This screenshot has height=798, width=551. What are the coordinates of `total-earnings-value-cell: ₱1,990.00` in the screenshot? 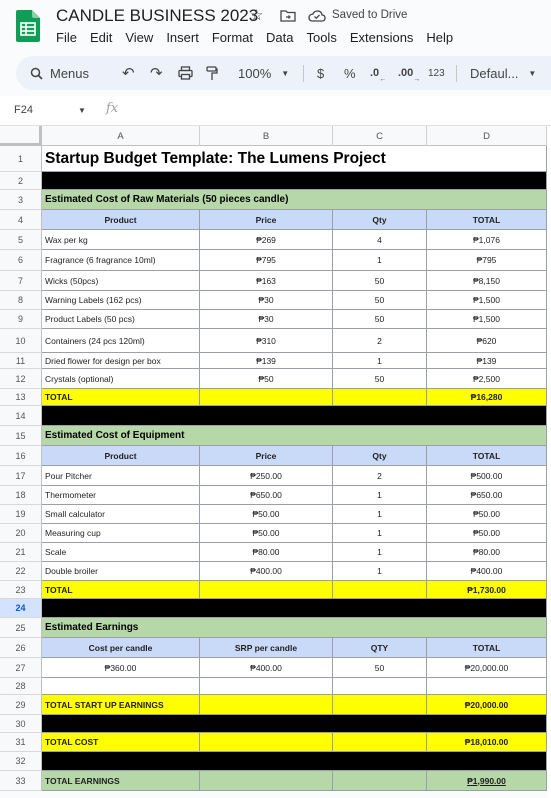 It's located at (487, 781).